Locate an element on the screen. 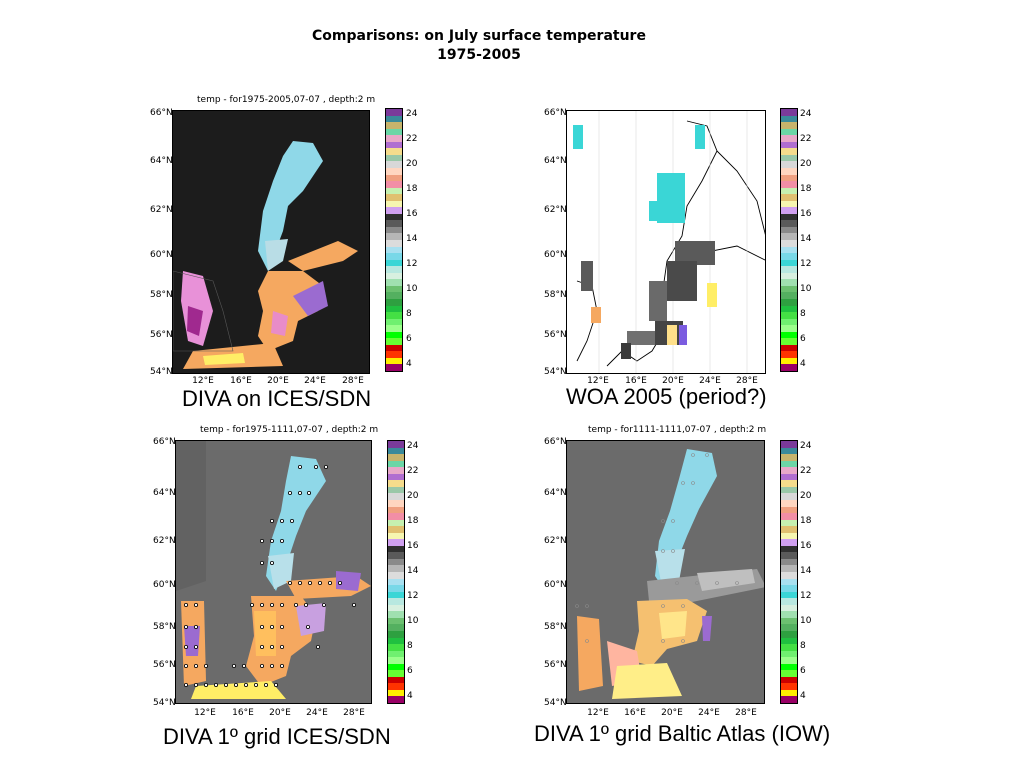 The width and height of the screenshot is (1024, 768). panel-1-lon-label-24: 24°E is located at coordinates (315, 381).